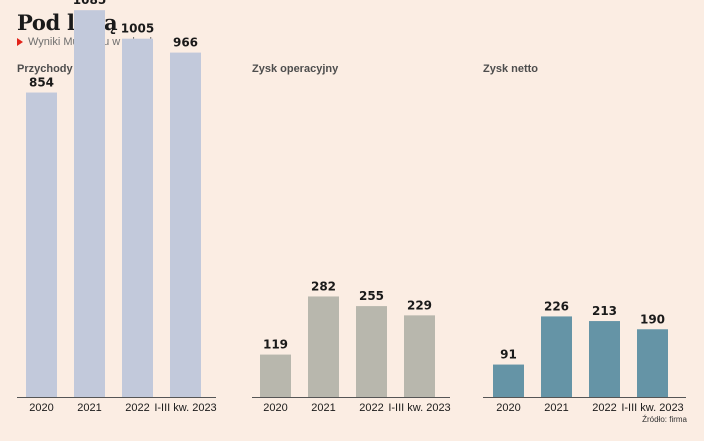 The width and height of the screenshot is (704, 441). Describe the element at coordinates (41, 83) in the screenshot. I see `data-label-revenue-0: 854` at that location.